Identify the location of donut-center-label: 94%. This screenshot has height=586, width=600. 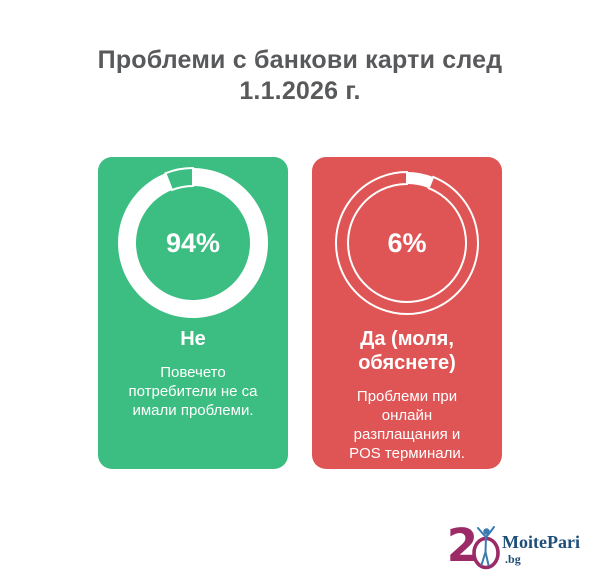
(193, 242).